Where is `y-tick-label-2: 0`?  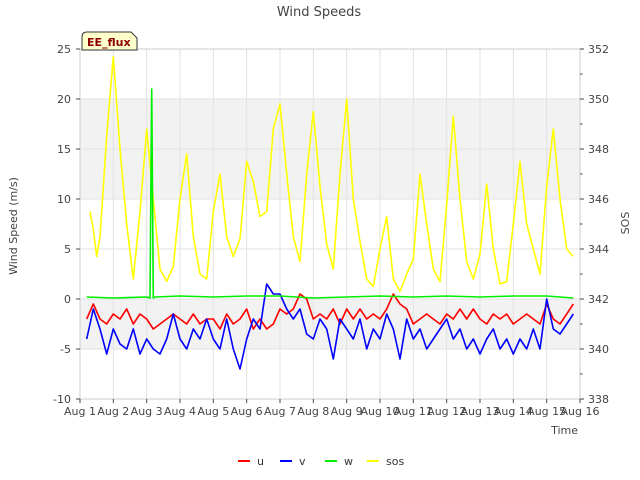 y-tick-label-2: 0 is located at coordinates (67, 299).